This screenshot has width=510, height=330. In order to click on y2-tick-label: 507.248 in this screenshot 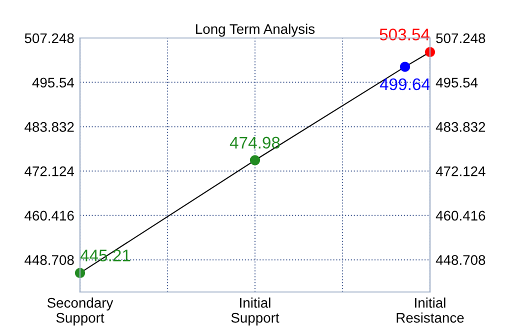, I will do `click(461, 38)`.